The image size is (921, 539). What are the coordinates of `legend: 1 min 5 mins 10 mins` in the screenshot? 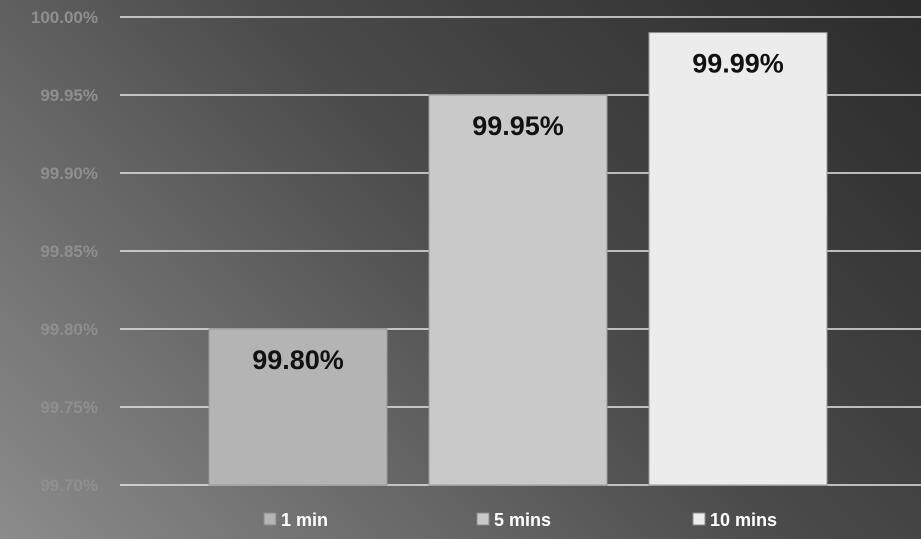 It's located at (520, 520).